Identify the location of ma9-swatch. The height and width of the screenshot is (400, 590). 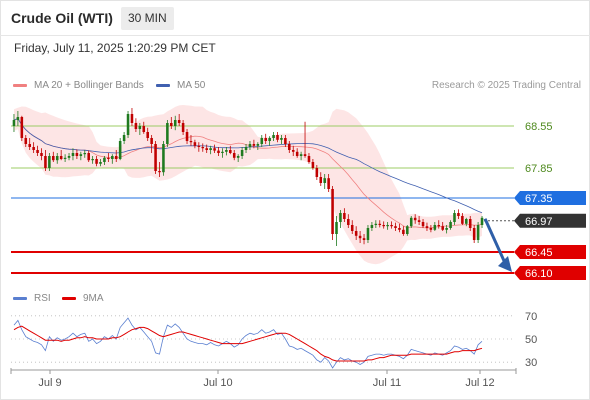
(69, 298).